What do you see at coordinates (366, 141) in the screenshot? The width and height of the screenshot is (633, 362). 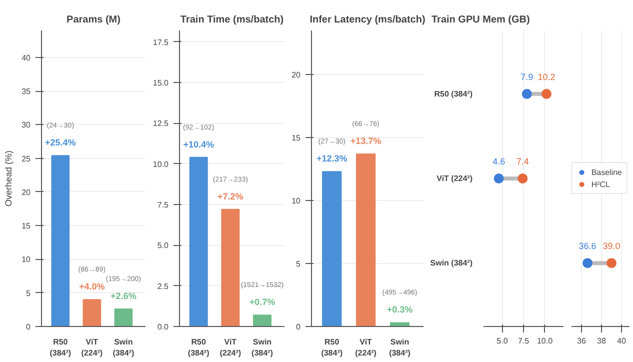 I see `data-label: +13.7%` at bounding box center [366, 141].